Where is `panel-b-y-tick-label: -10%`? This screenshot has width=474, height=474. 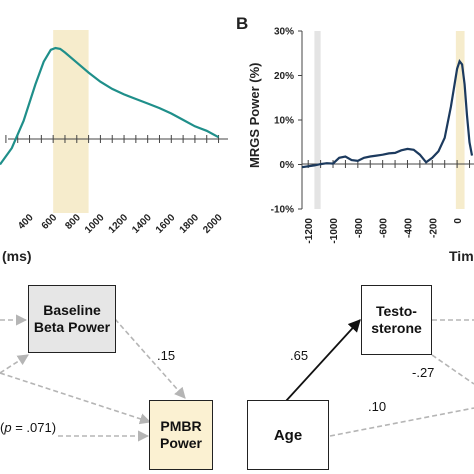 panel-b-y-tick-label: -10% is located at coordinates (282, 210).